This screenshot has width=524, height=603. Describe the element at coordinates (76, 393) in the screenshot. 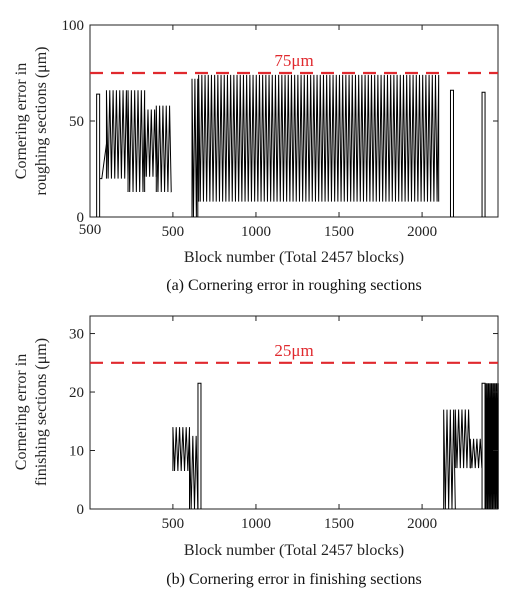

I see `y-tick-label: 20` at that location.